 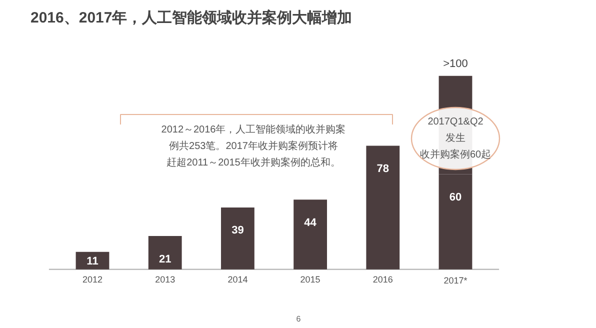 What do you see at coordinates (455, 64) in the screenshot?
I see `total-label: >100` at bounding box center [455, 64].